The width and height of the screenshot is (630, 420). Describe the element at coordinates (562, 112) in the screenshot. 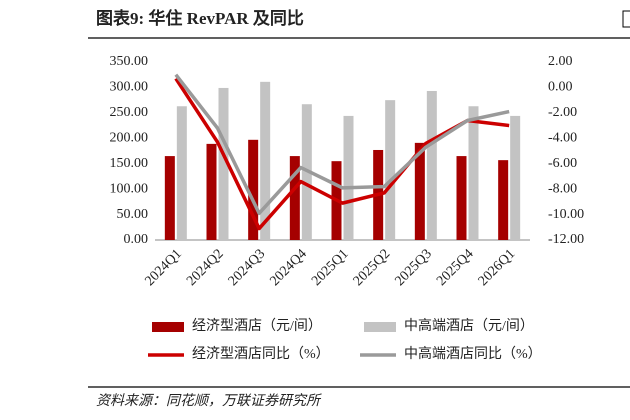

I see `y2-tick-label: -2.00` at that location.